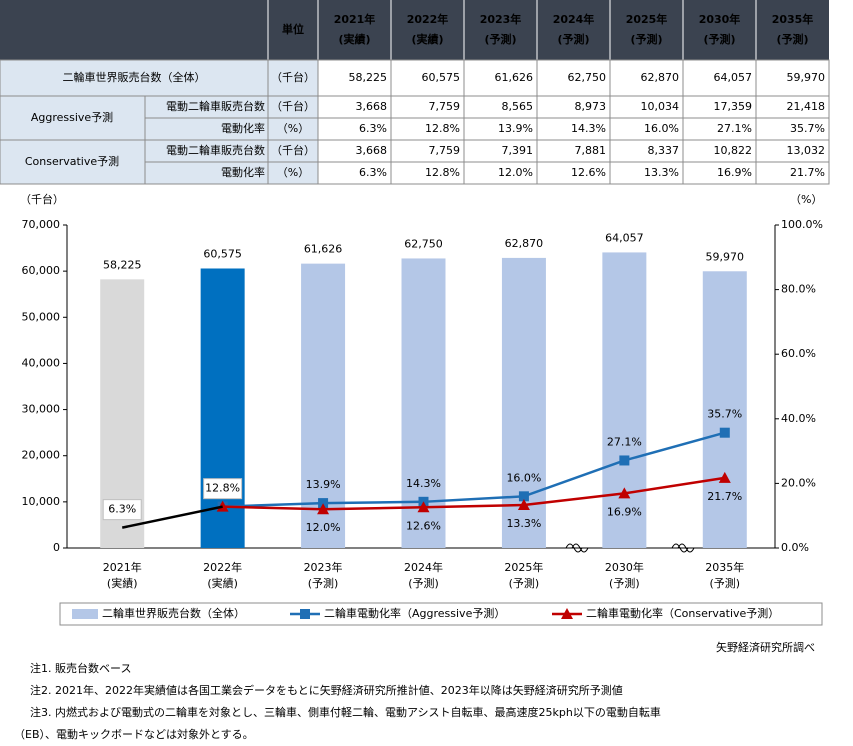 The width and height of the screenshot is (853, 746). Describe the element at coordinates (423, 567) in the screenshot. I see `x-tick-label: 2024年` at that location.